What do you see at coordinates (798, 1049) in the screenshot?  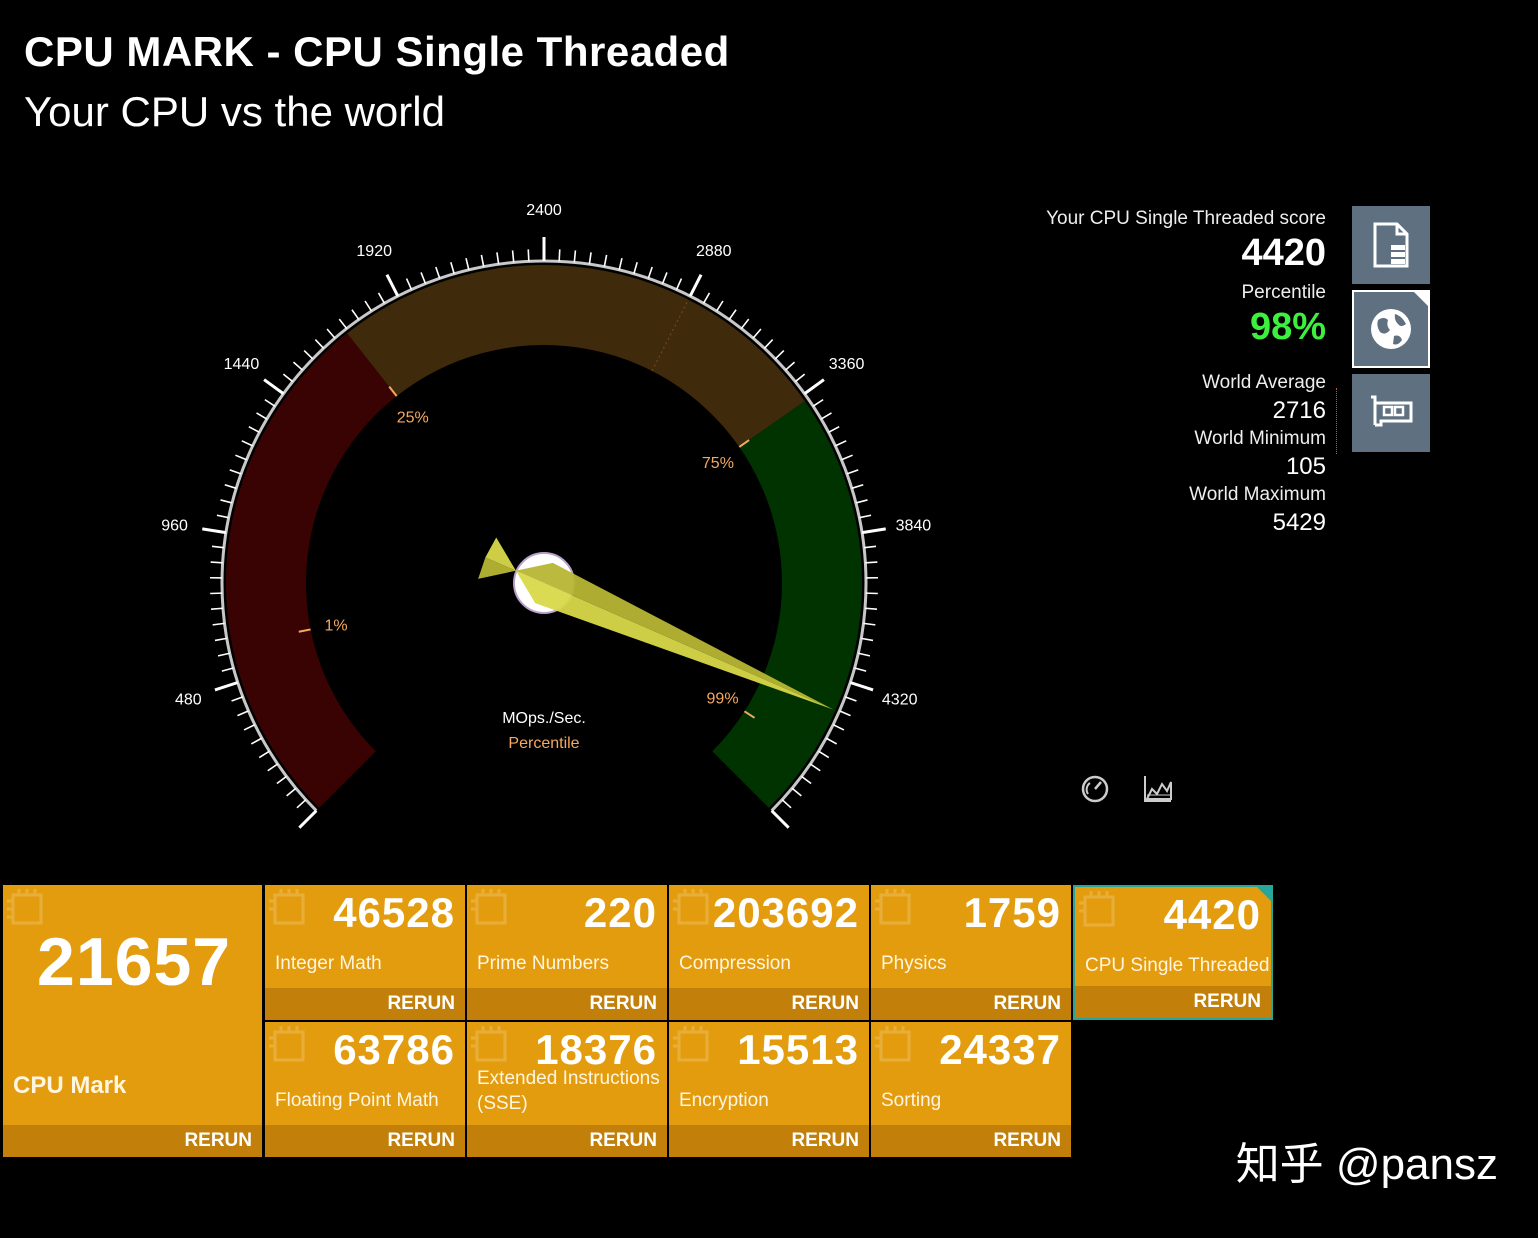 I see `tile-value: 15513` at bounding box center [798, 1049].